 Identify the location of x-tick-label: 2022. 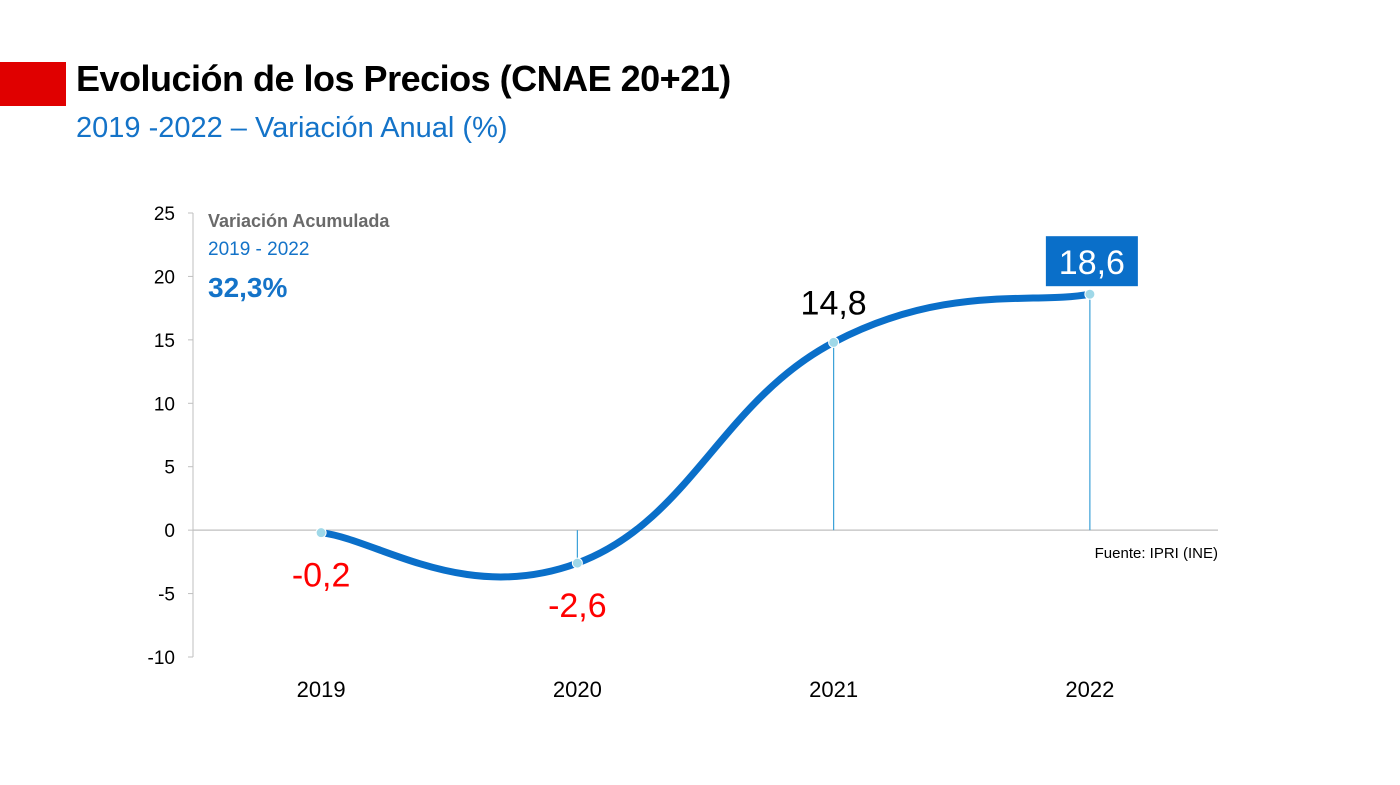
(1089, 689).